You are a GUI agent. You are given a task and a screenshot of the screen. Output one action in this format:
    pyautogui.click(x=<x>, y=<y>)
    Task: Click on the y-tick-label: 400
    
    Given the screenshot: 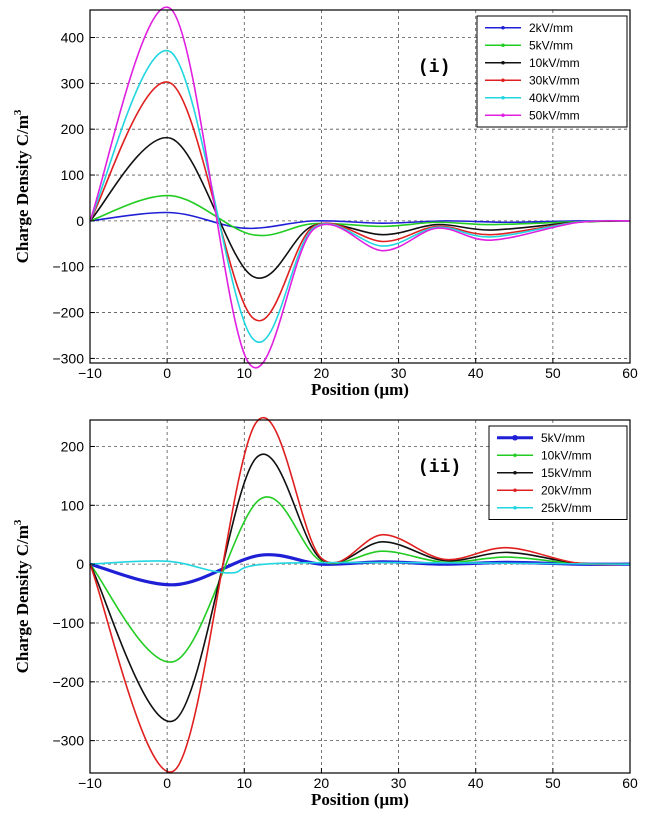 What is the action you would take?
    pyautogui.click(x=73, y=38)
    